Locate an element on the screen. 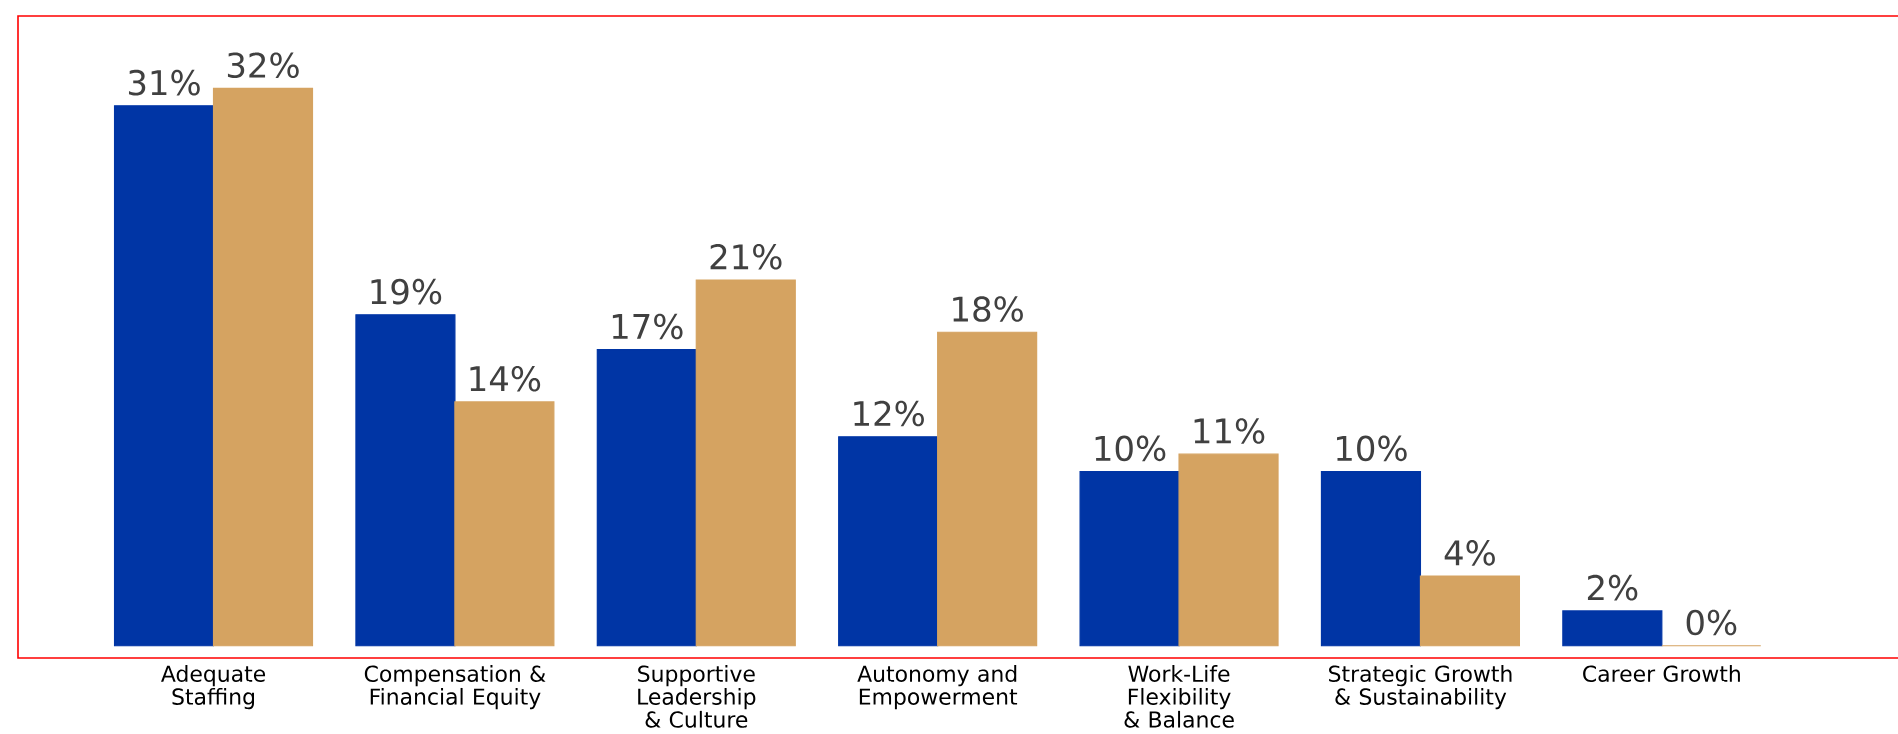 The image size is (1898, 734). x-tick-label: Career Growth is located at coordinates (1661, 673).